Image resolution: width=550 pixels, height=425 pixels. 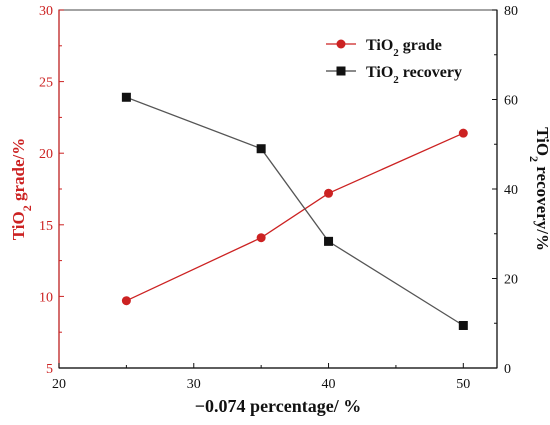 What do you see at coordinates (511, 190) in the screenshot?
I see `right-tick-label: 40` at bounding box center [511, 190].